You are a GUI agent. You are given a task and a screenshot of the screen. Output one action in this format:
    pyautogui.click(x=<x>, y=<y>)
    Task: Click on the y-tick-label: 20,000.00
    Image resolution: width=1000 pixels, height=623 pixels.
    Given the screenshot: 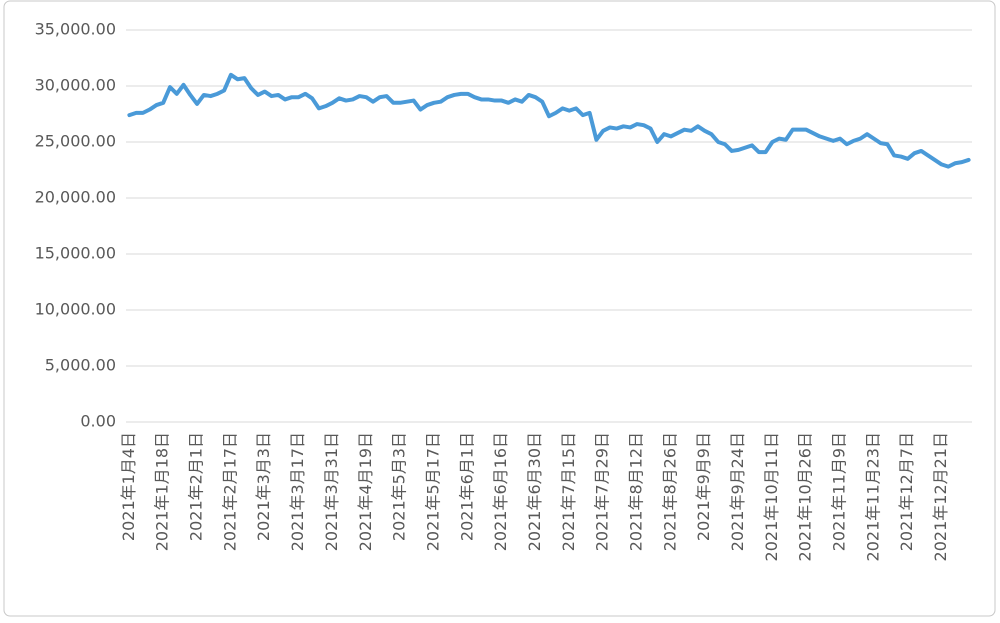 What is the action you would take?
    pyautogui.click(x=75, y=197)
    